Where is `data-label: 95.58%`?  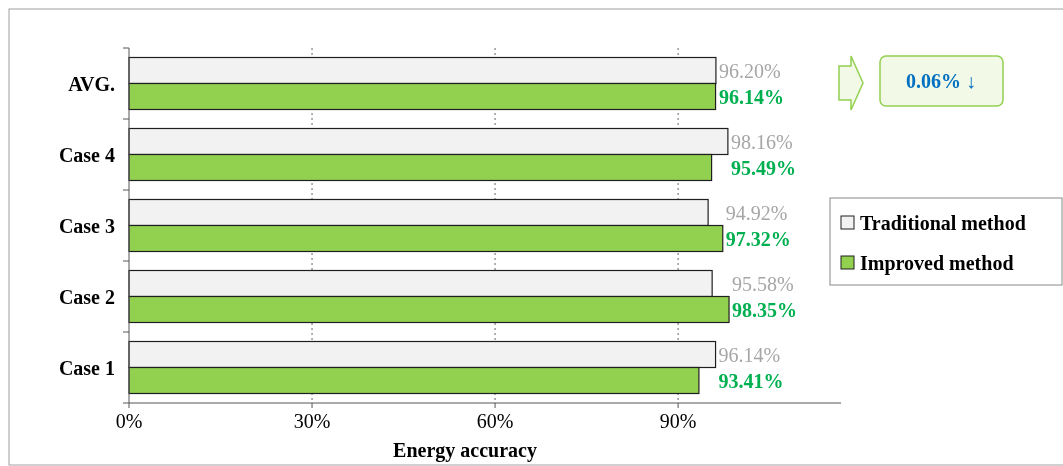
data-label: 95.58% is located at coordinates (763, 283).